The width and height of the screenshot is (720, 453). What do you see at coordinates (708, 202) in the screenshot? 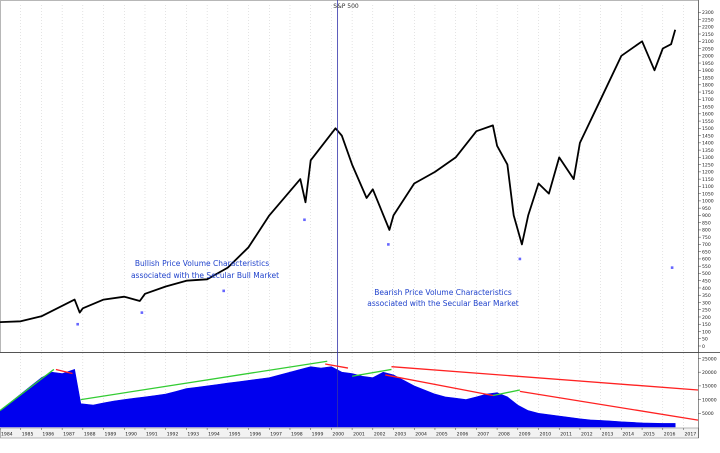
I see `price-tick-label: 1000` at bounding box center [708, 202].